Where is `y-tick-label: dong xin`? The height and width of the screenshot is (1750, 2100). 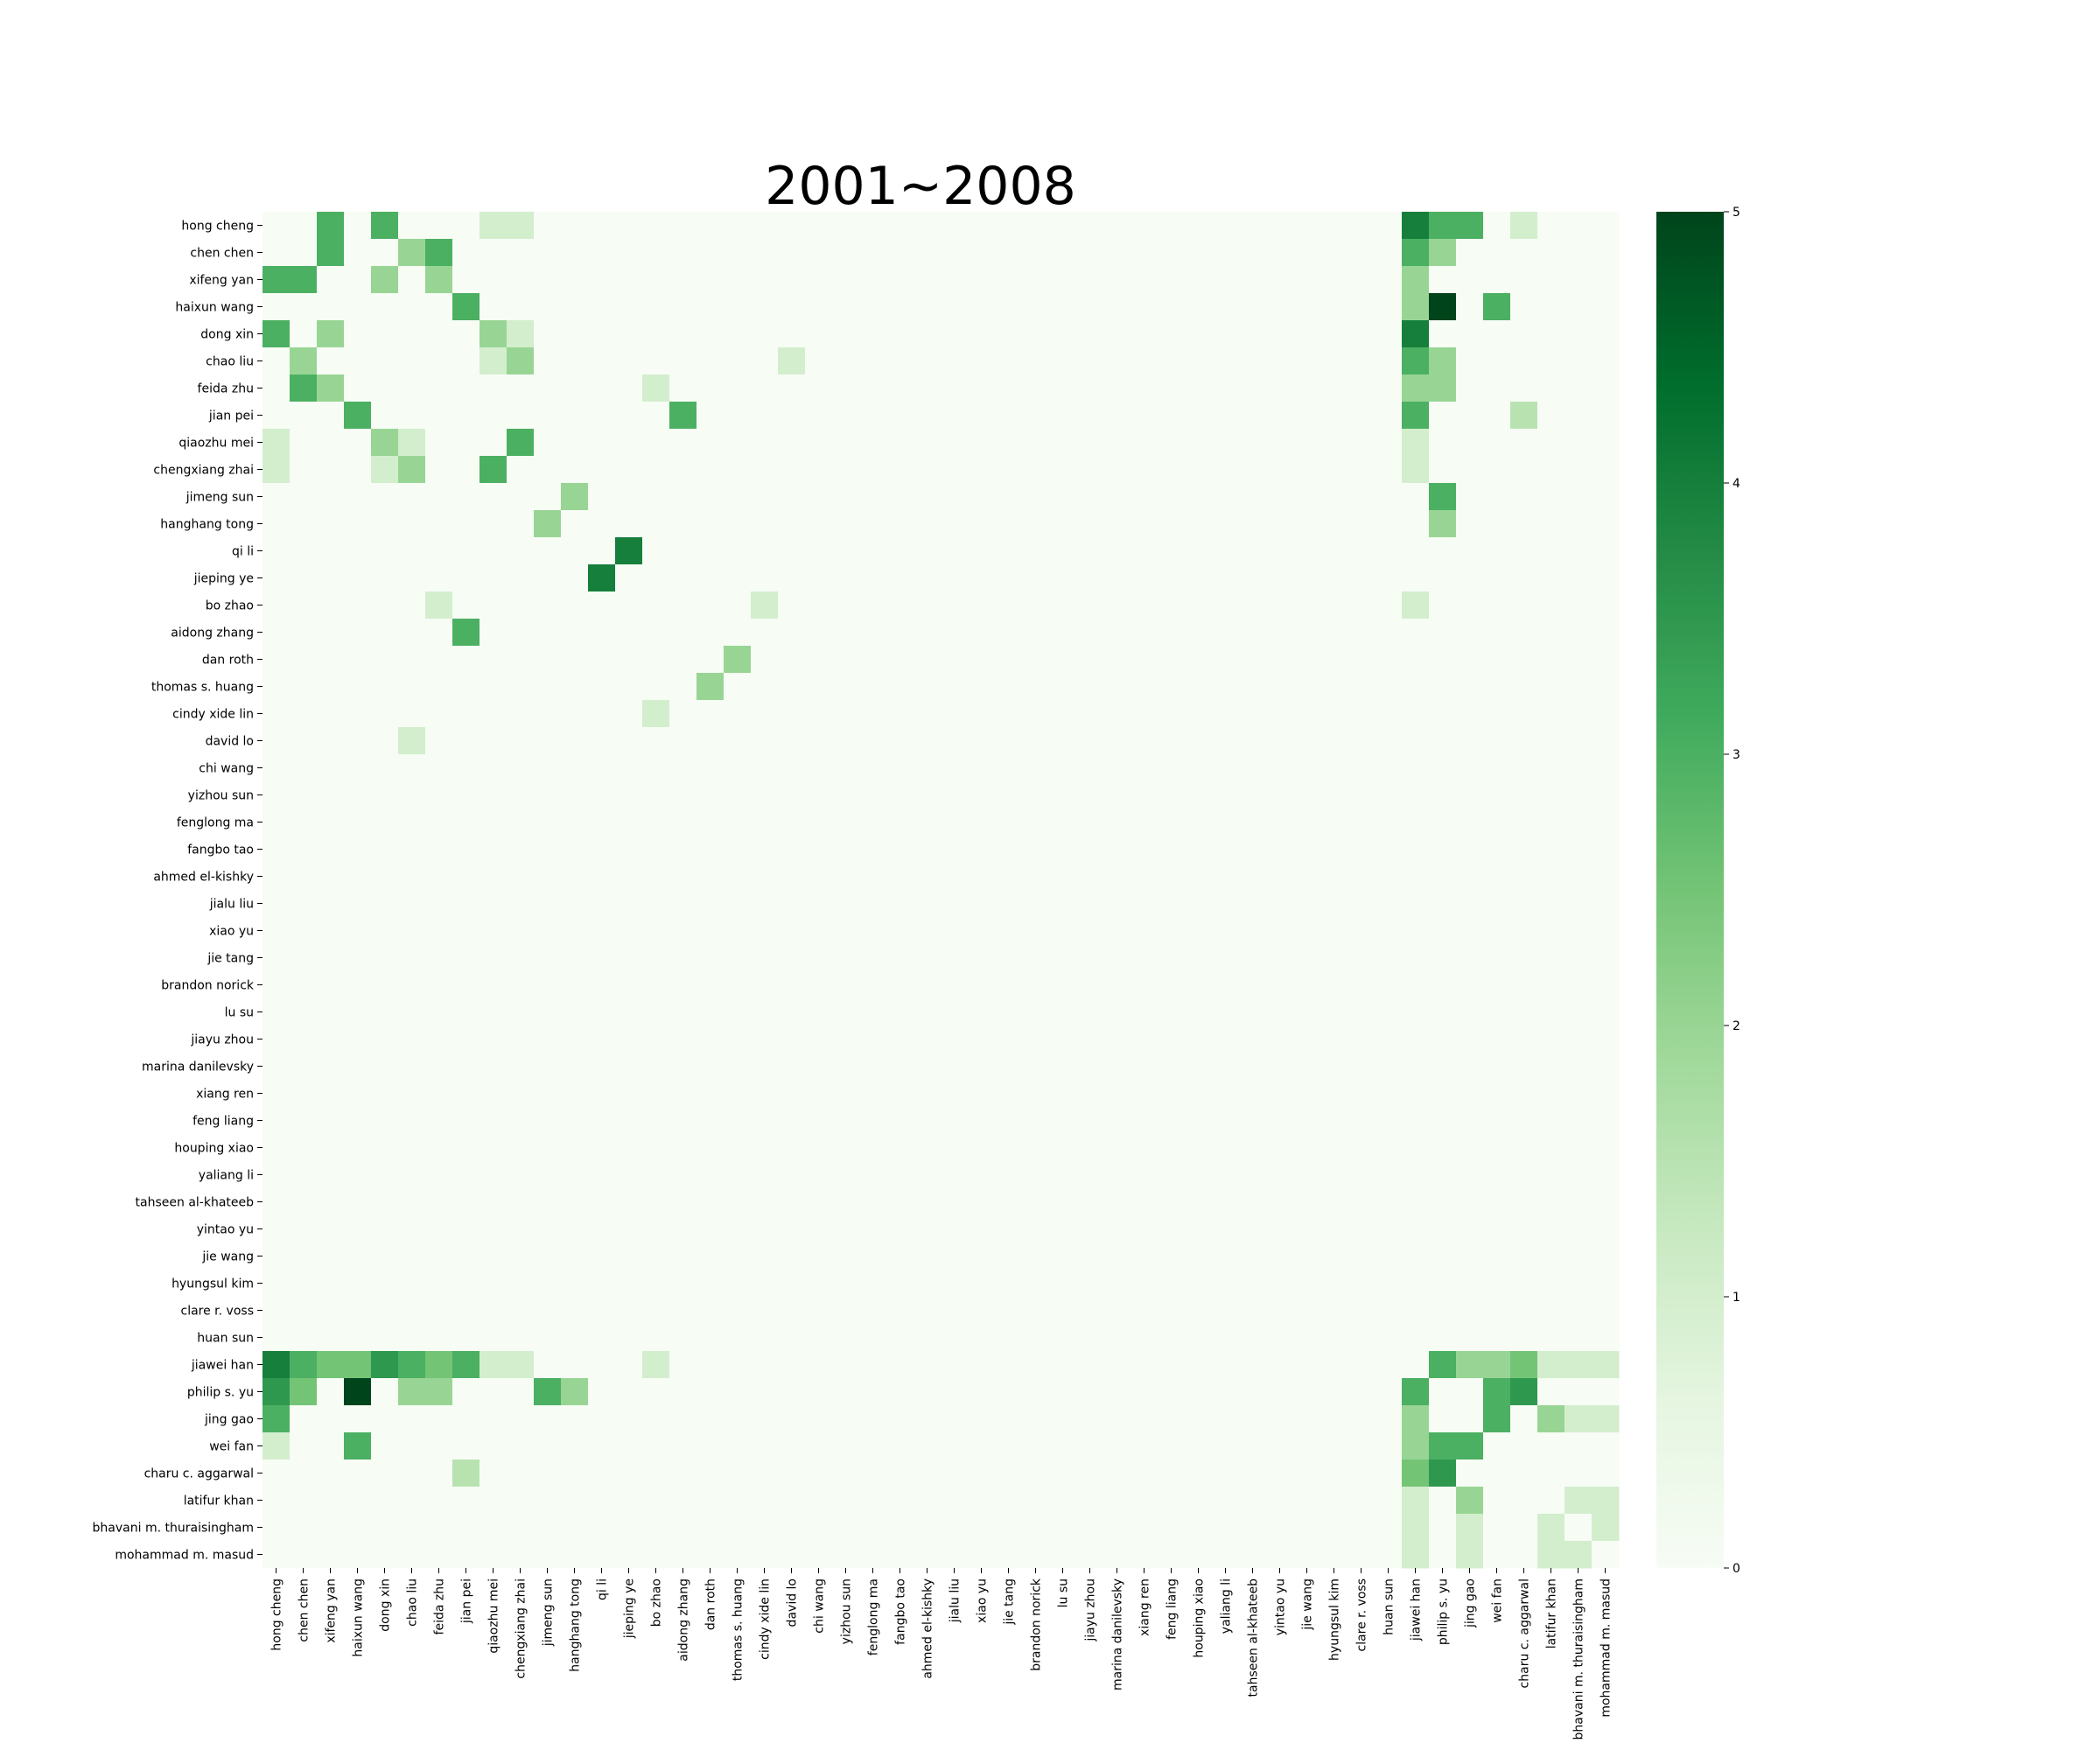 y-tick-label: dong xin is located at coordinates (227, 335).